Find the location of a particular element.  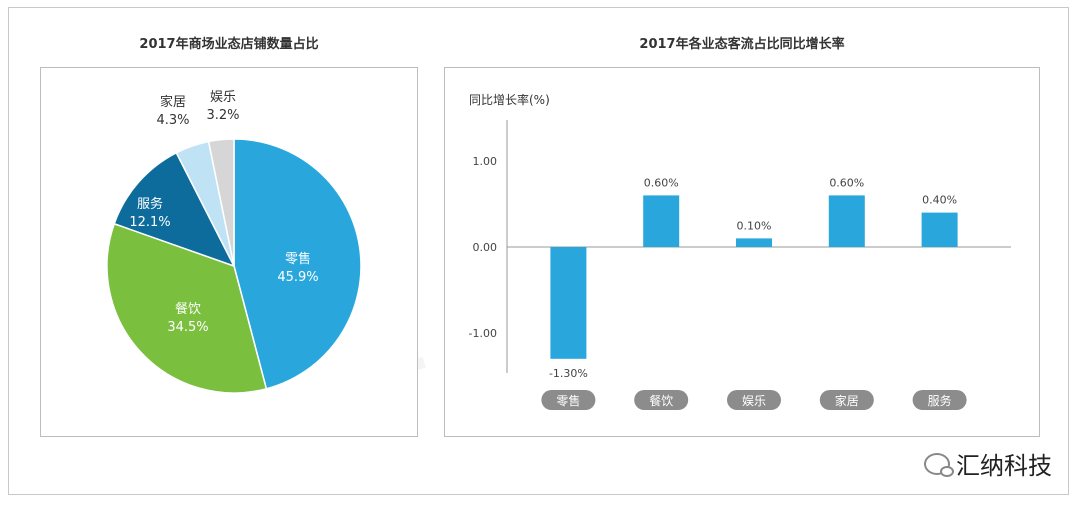

y-tick-label: 1.00 is located at coordinates (485, 161).